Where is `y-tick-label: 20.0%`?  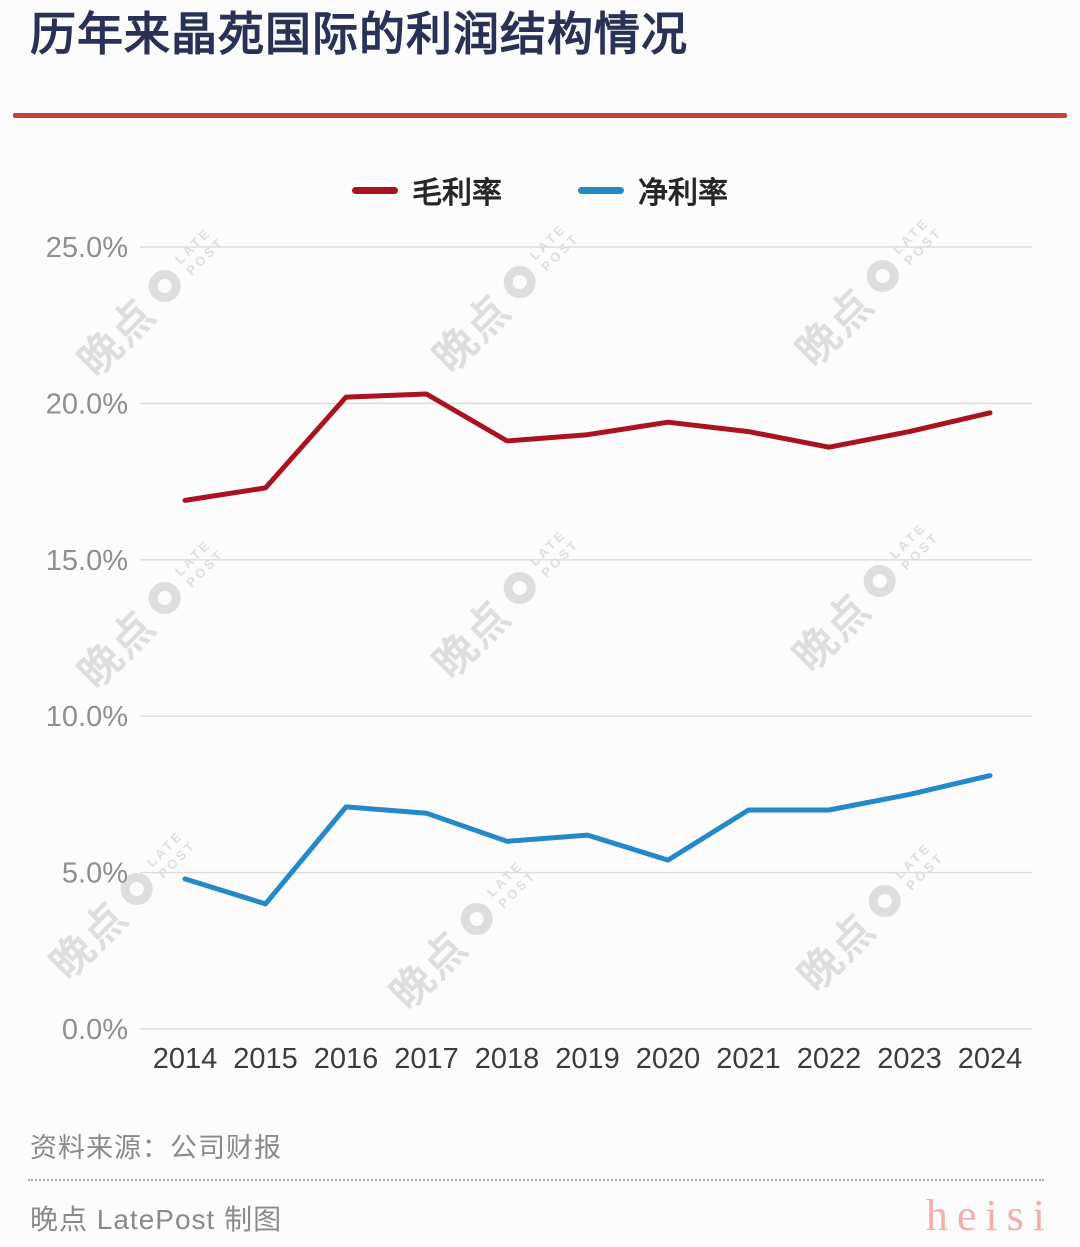
y-tick-label: 20.0% is located at coordinates (87, 404).